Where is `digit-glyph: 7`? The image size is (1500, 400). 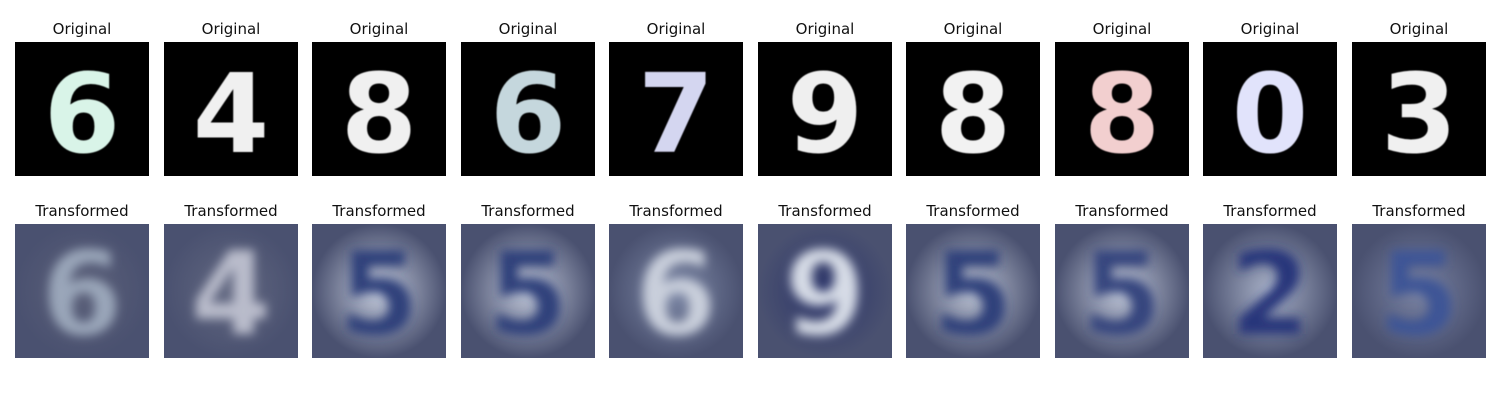
digit-glyph: 7 is located at coordinates (676, 113).